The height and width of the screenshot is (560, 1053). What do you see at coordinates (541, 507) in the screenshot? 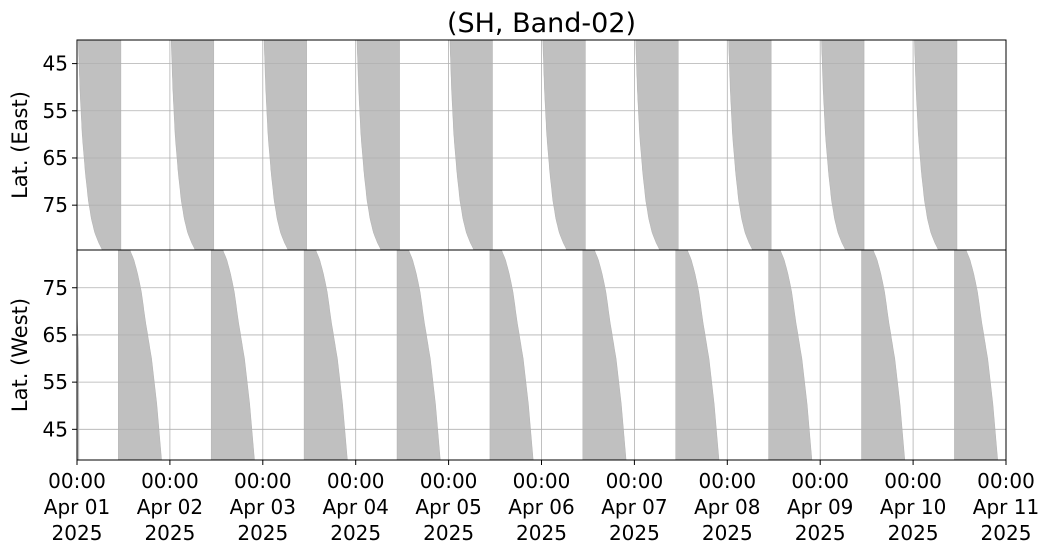
I see `x-tick-label: 00:00 Apr 06 2025` at bounding box center [541, 507].